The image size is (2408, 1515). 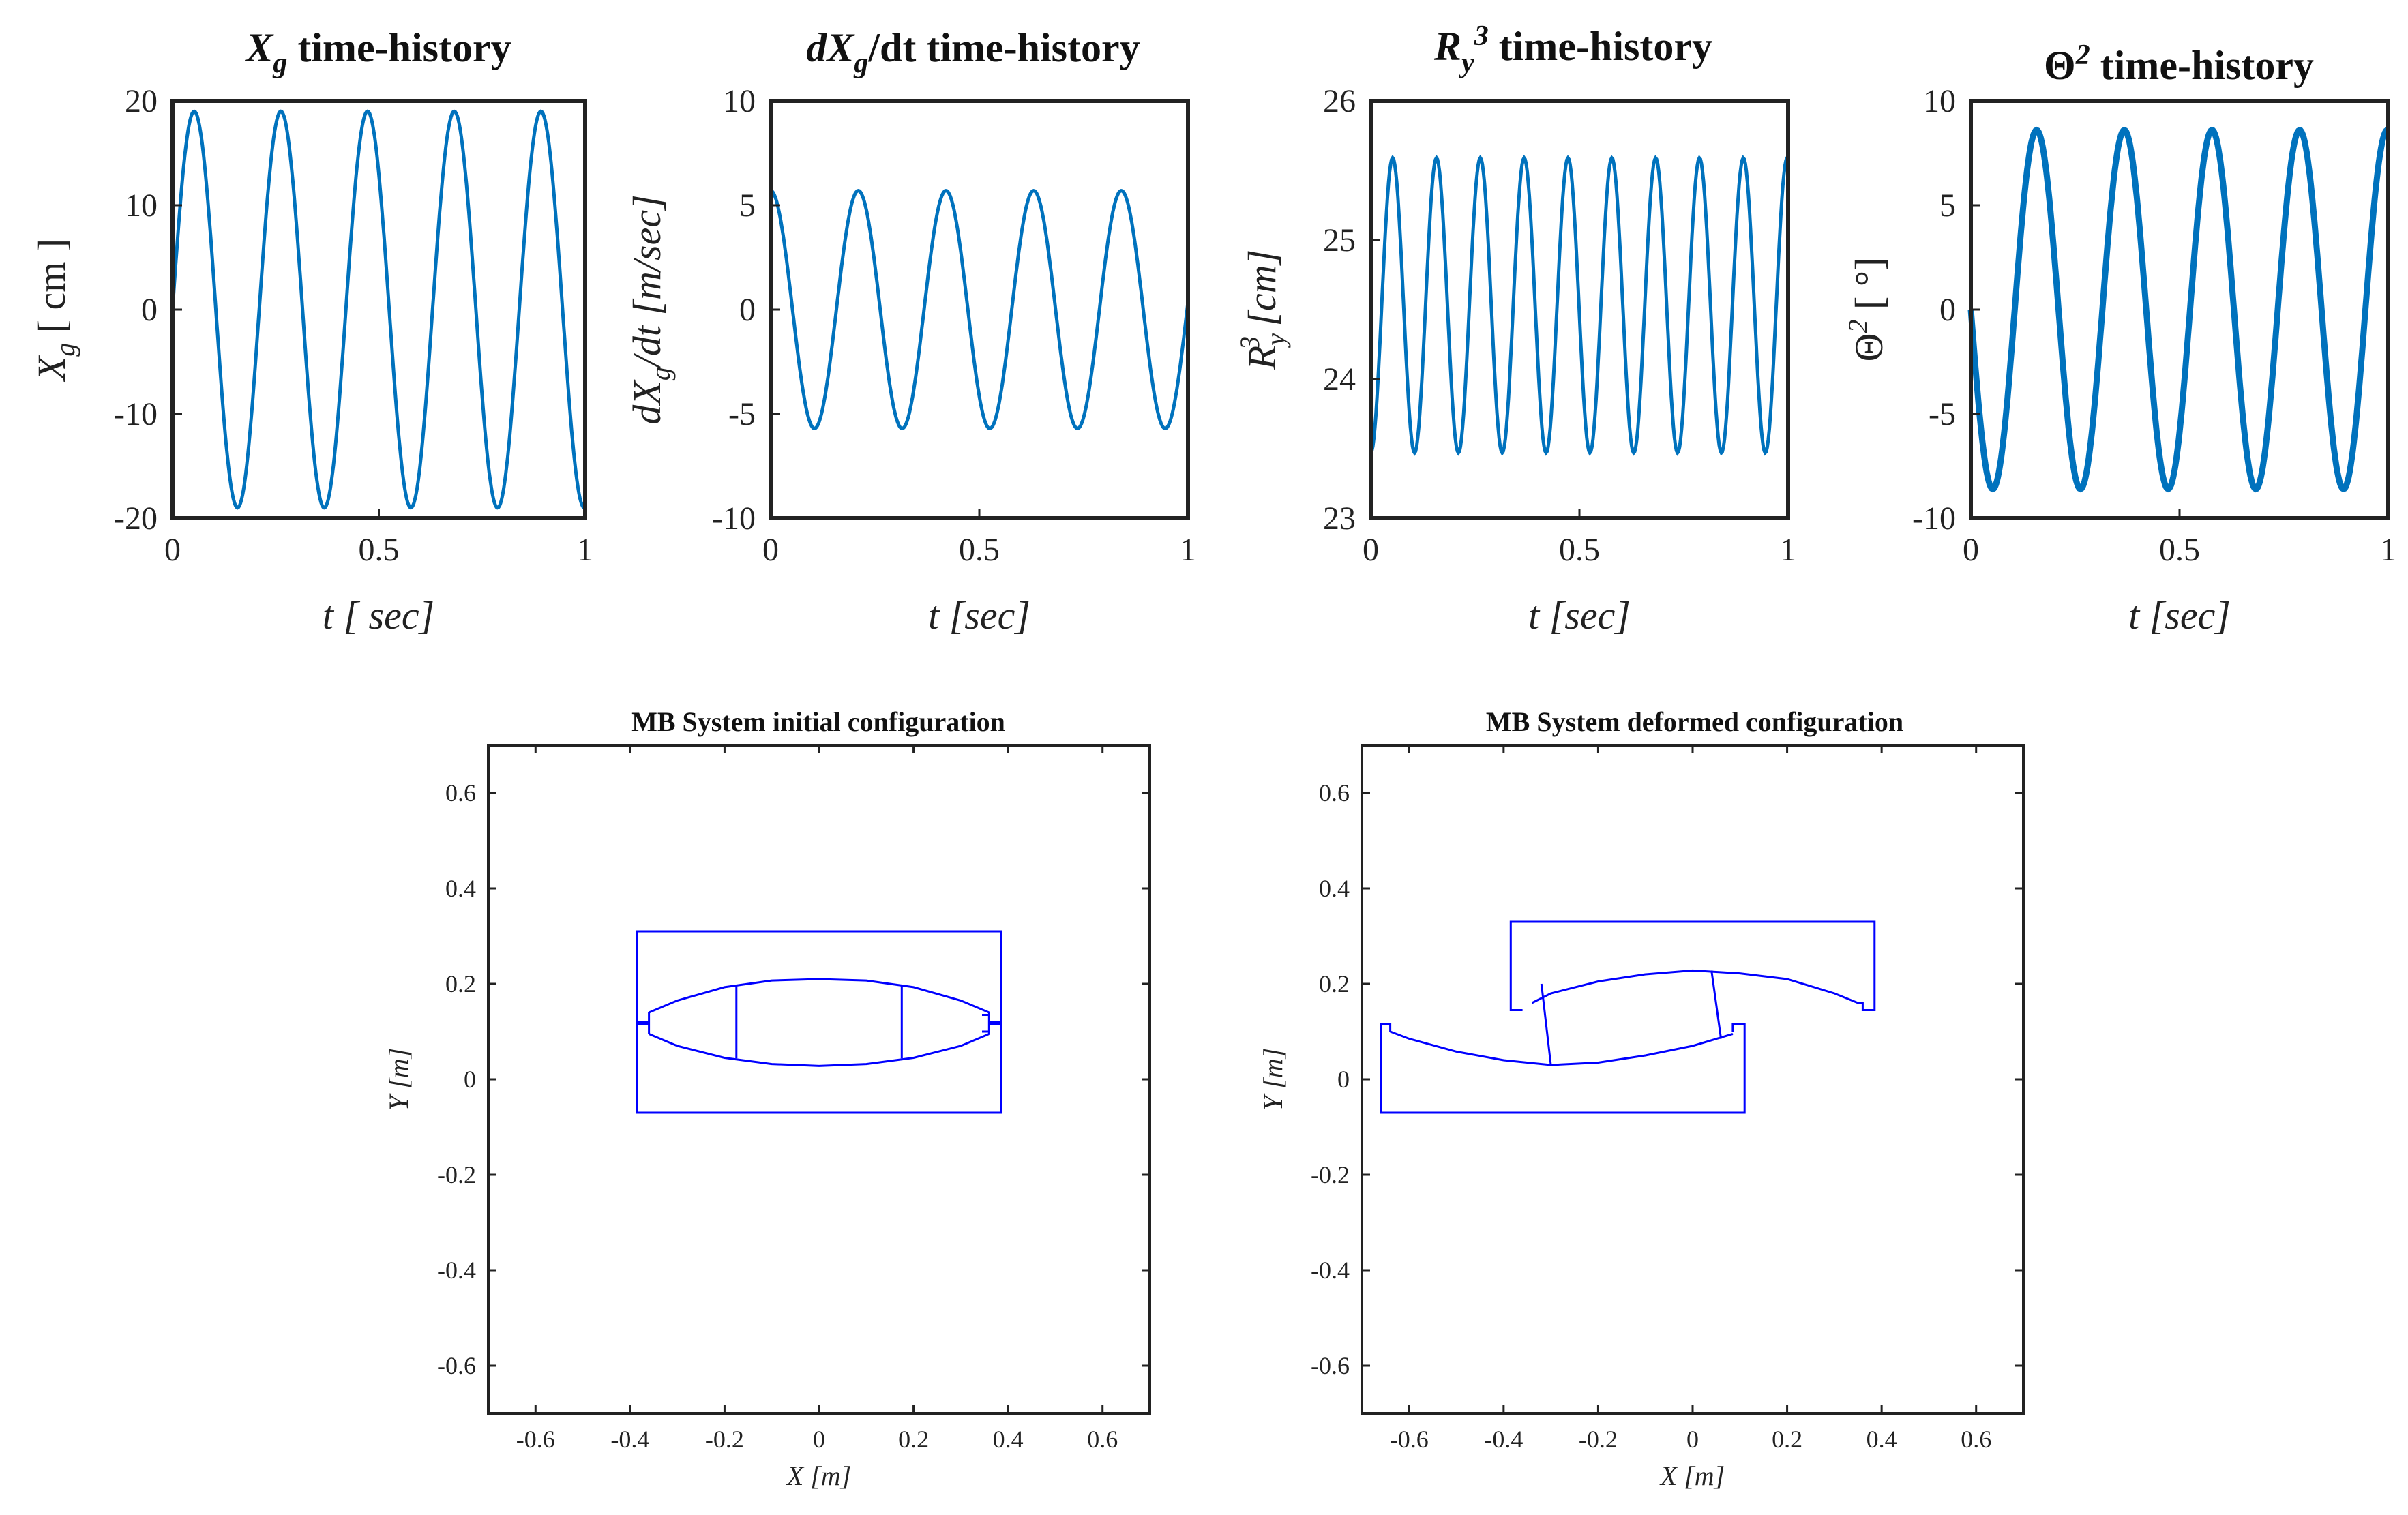 I want to click on panel-xg-title: Xg time-history, so click(x=377, y=52).